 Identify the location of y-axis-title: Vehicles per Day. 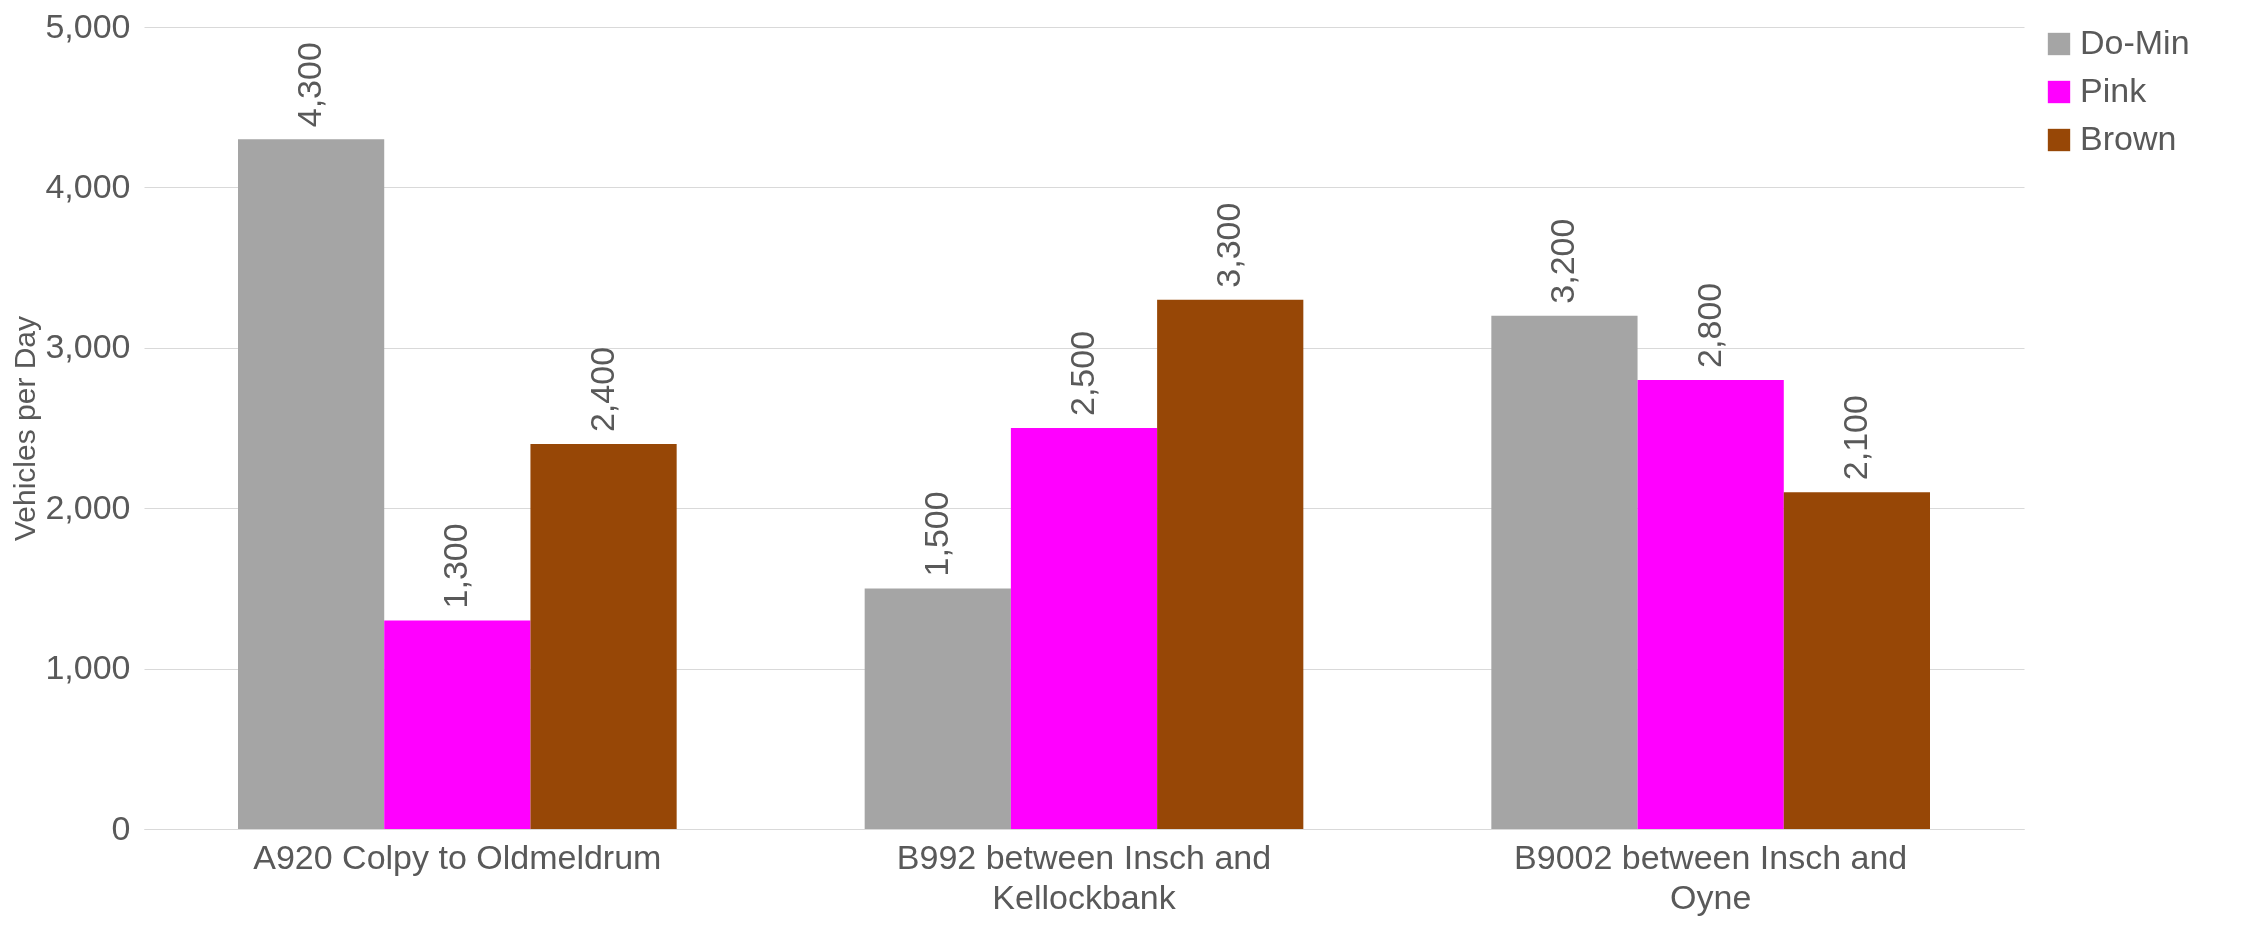
(25, 428).